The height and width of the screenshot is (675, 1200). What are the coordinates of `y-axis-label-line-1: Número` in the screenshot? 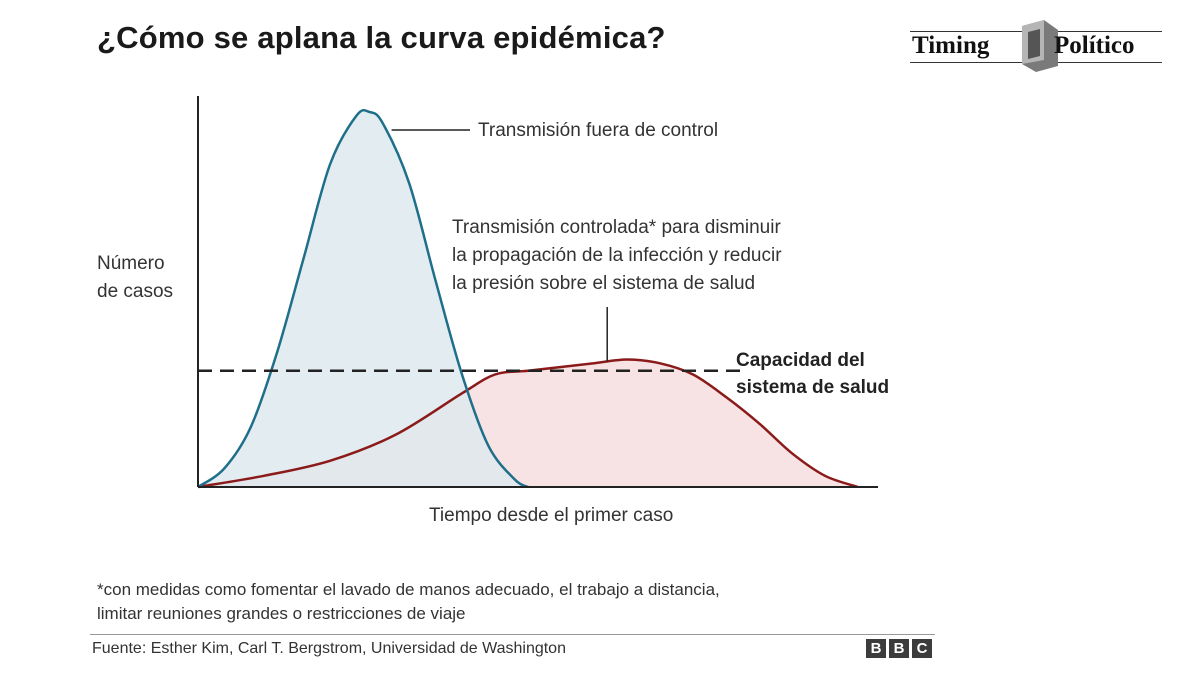 It's located at (131, 263).